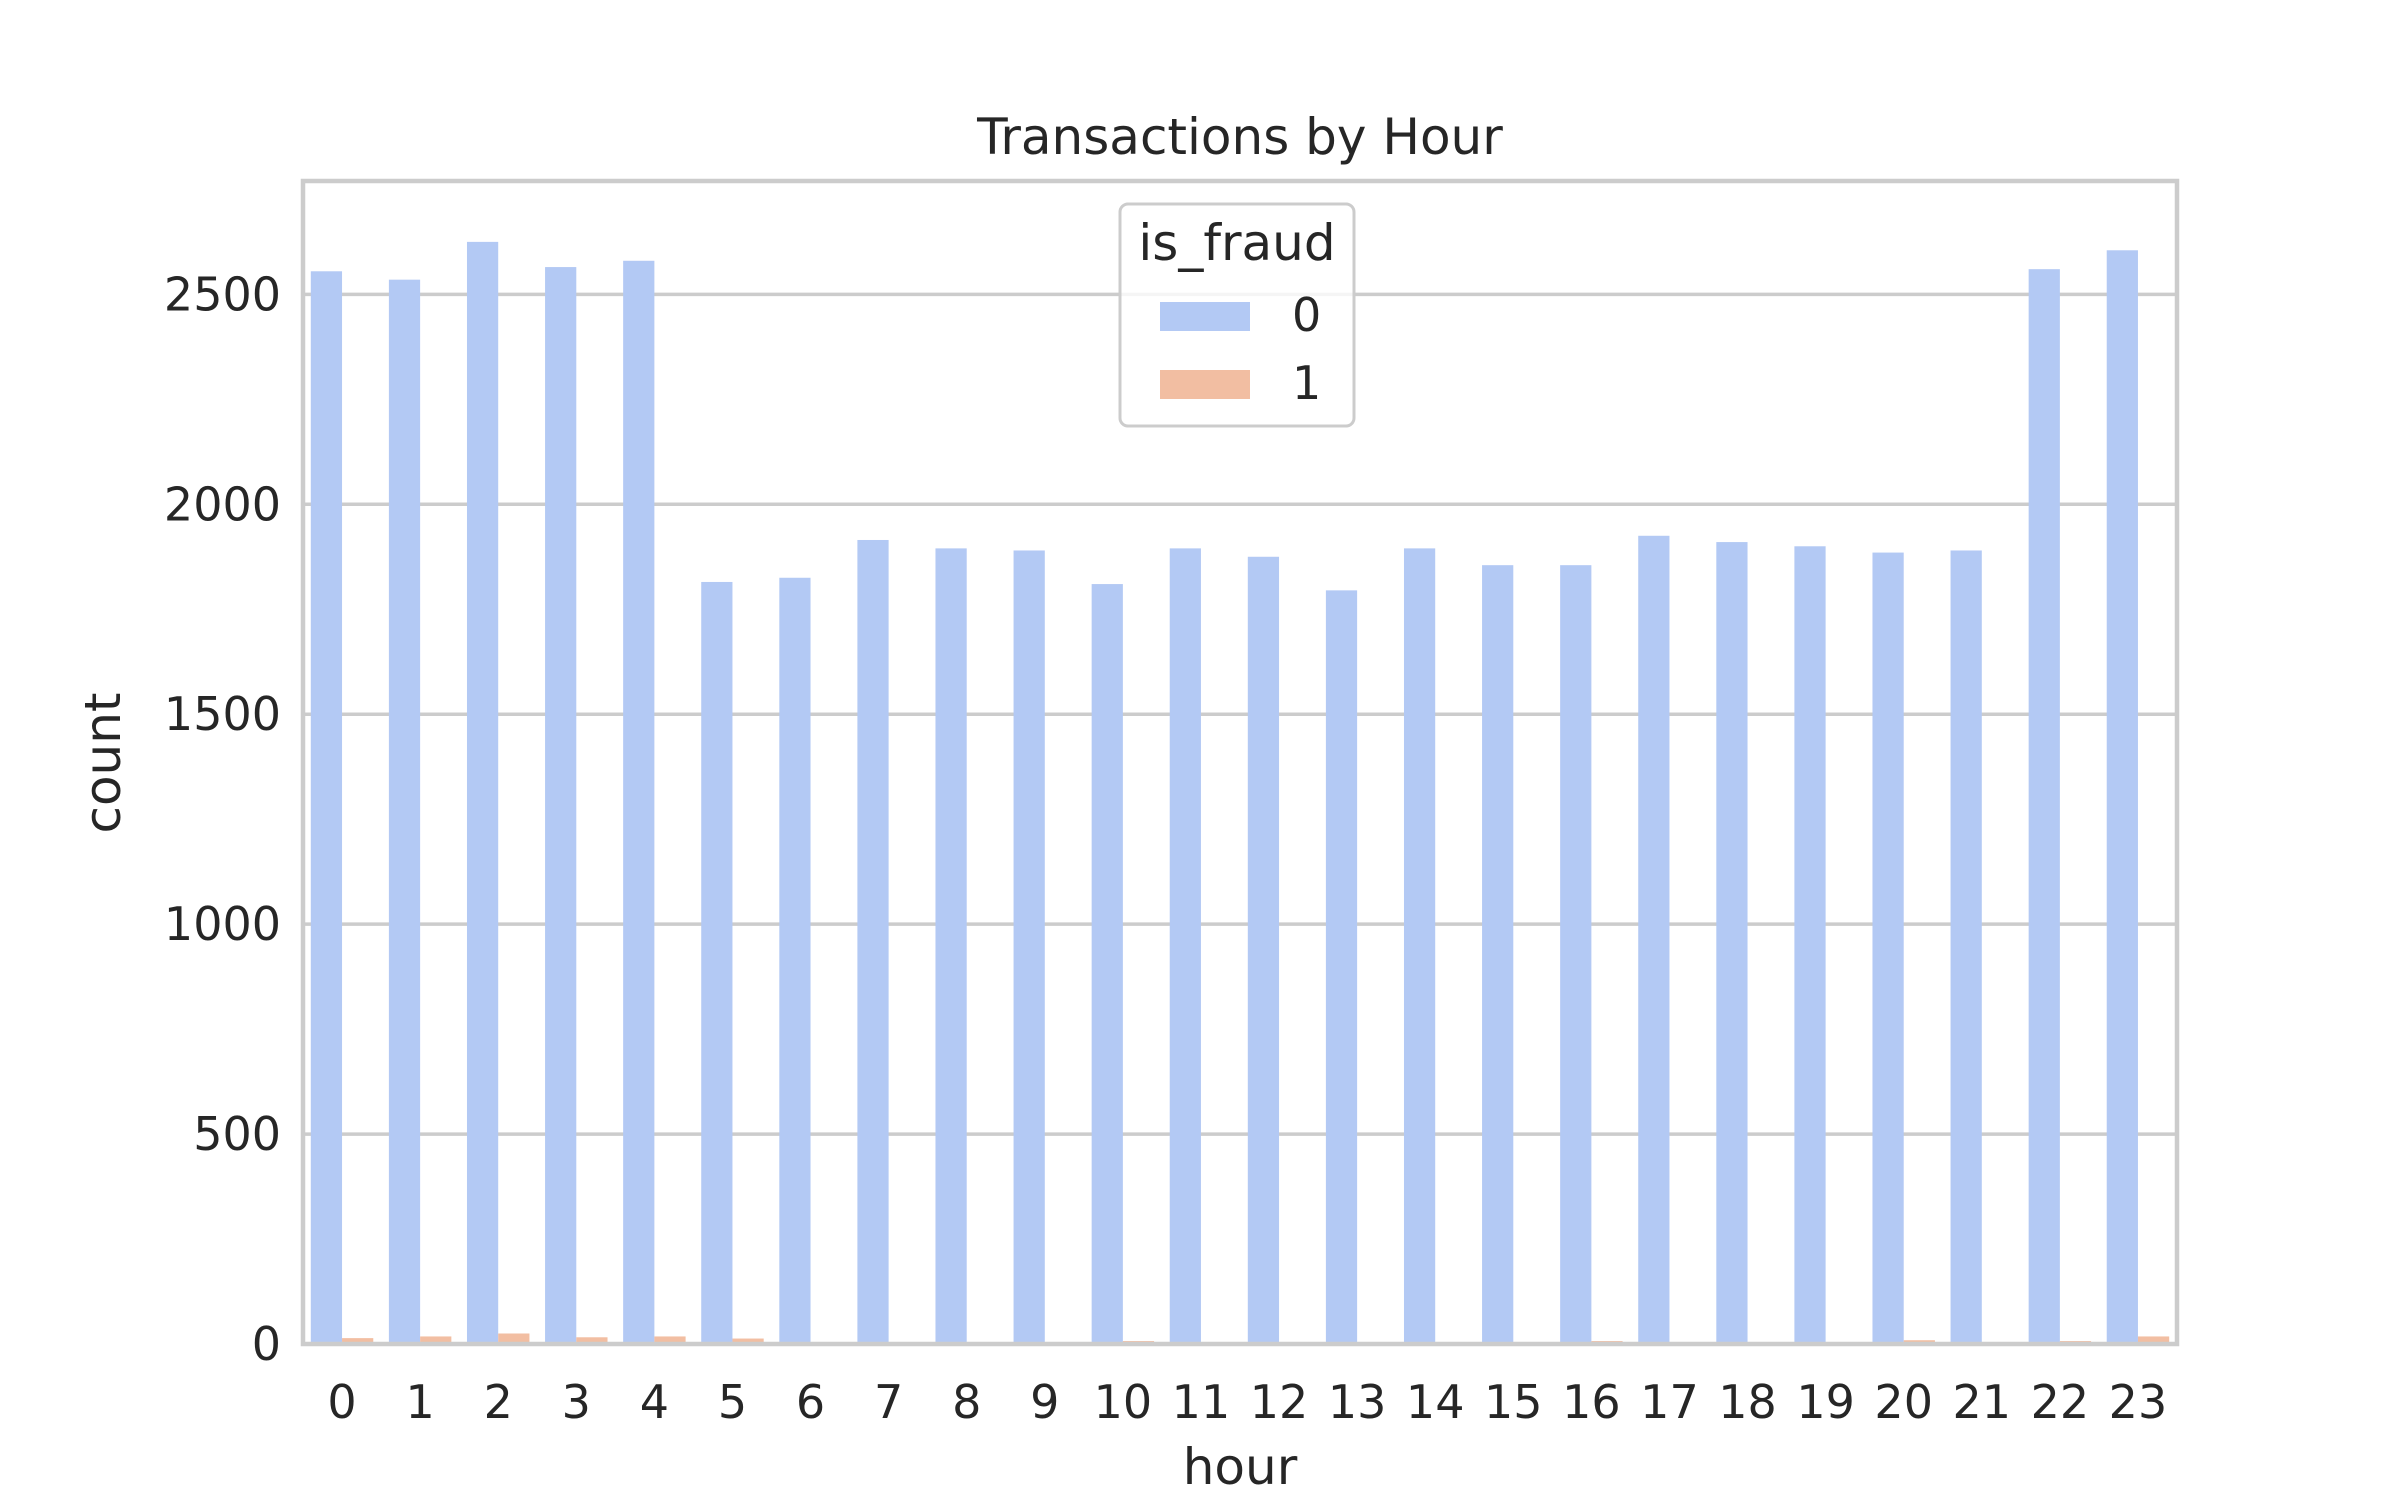  Describe the element at coordinates (1236, 243) in the screenshot. I see `legend-title: is_fraud` at that location.